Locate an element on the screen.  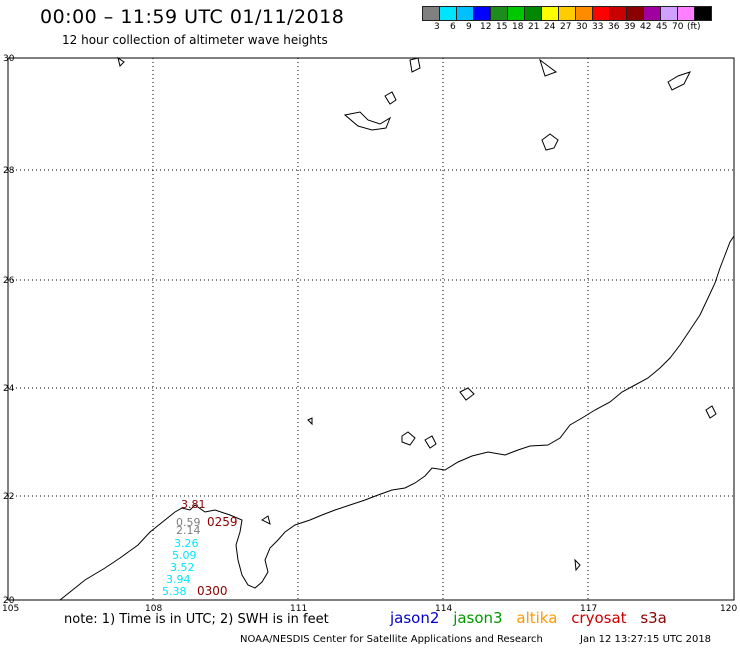
lon-tick-label: 108 is located at coordinates (153, 609).